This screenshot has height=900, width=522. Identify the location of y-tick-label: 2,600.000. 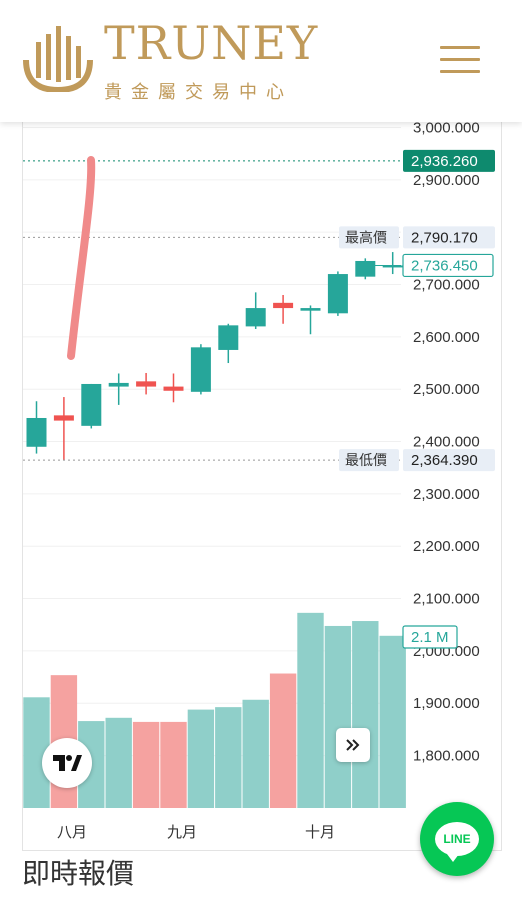
(446, 337).